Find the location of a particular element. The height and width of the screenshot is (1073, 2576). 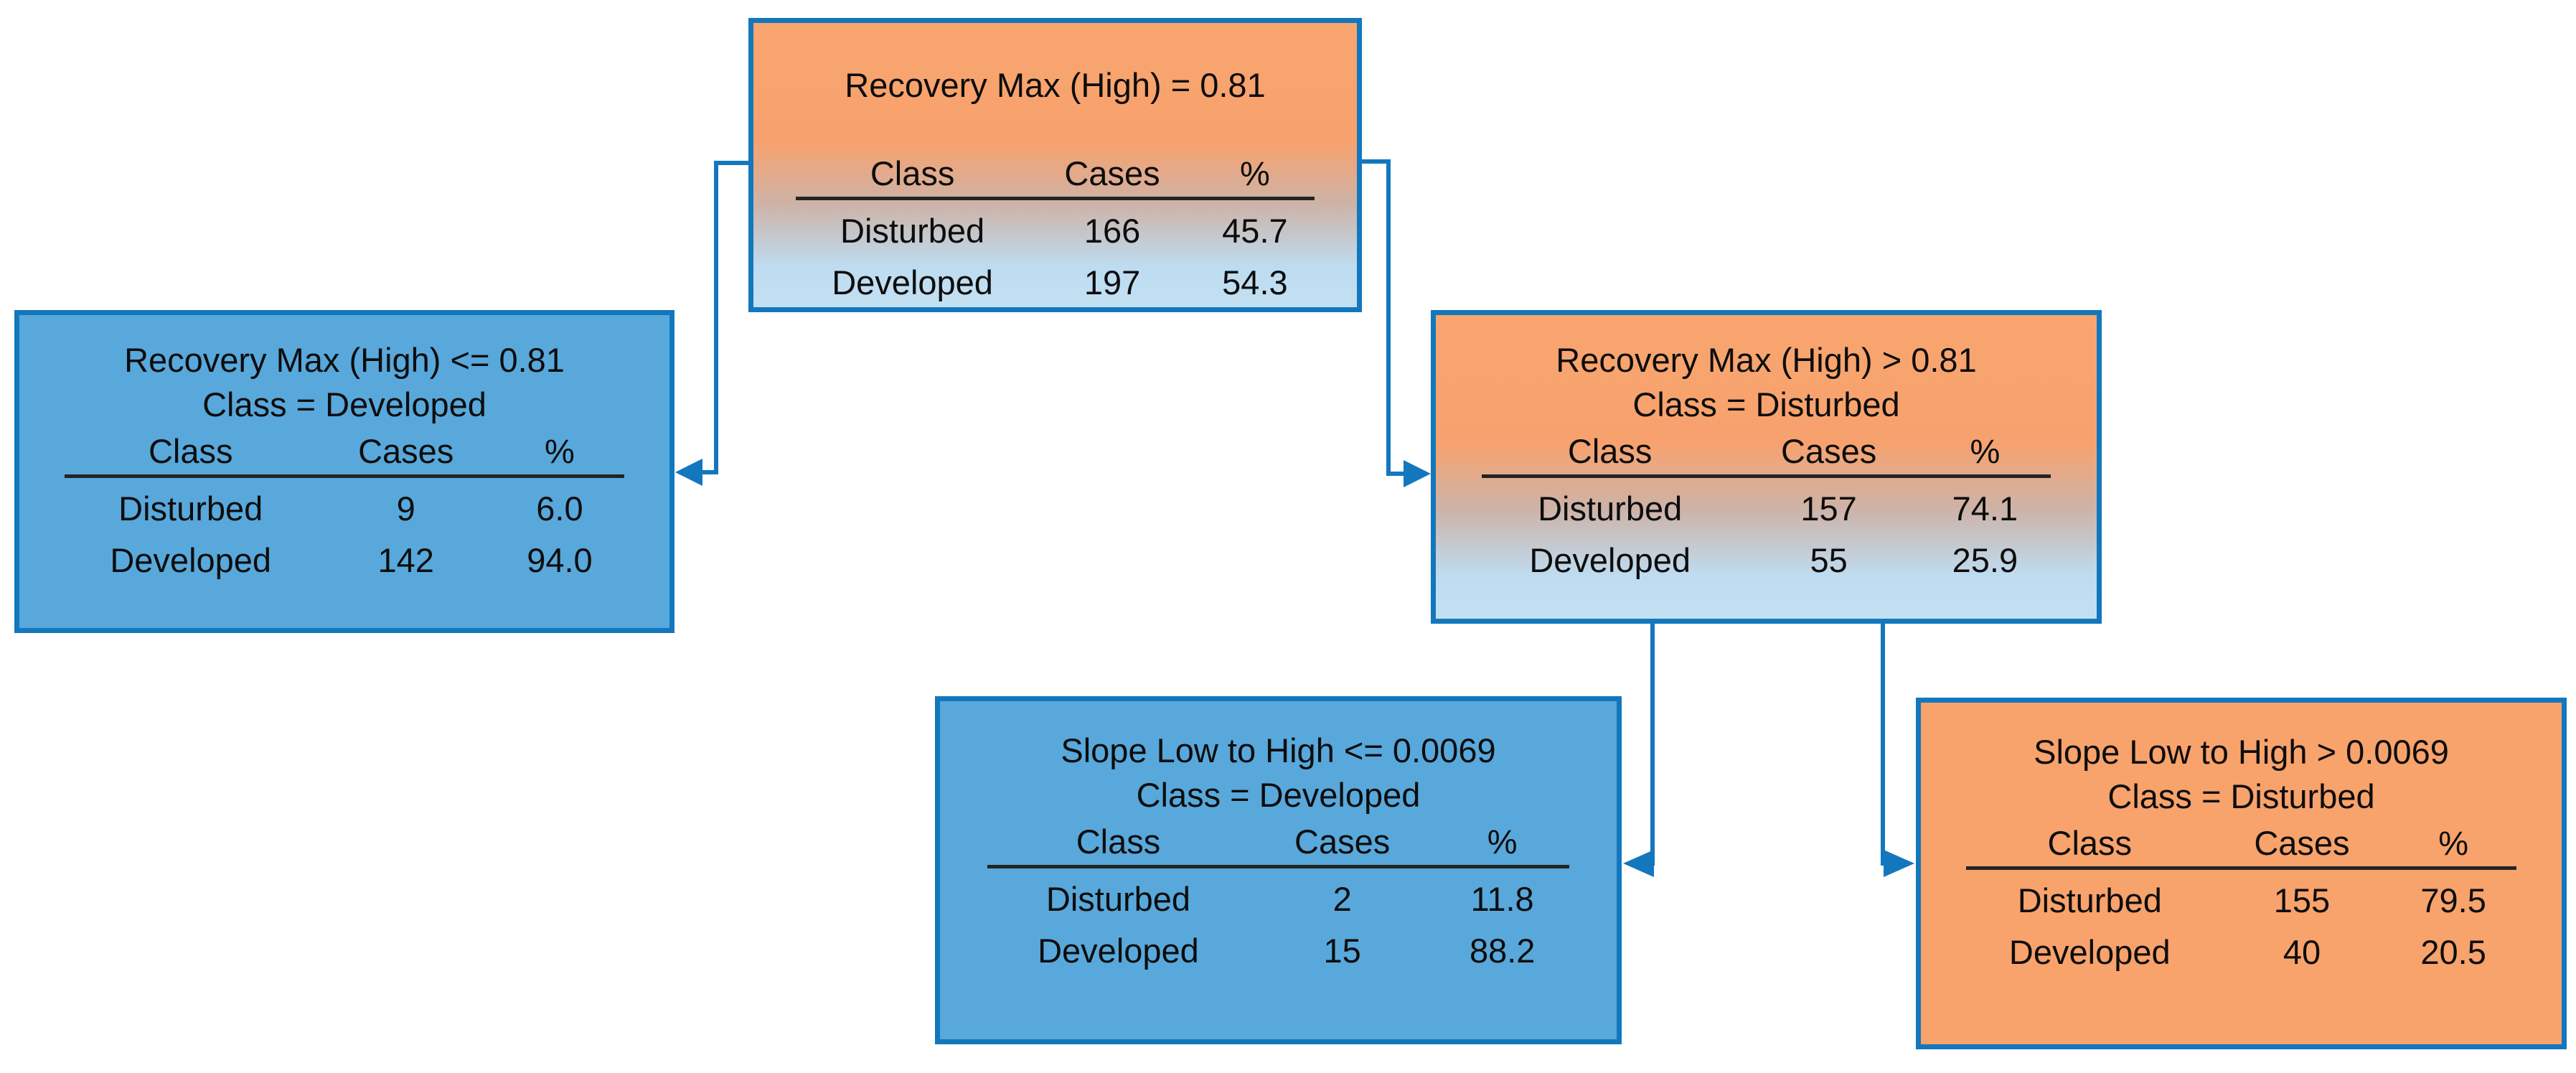

cell-cases: 166 is located at coordinates (1112, 231).